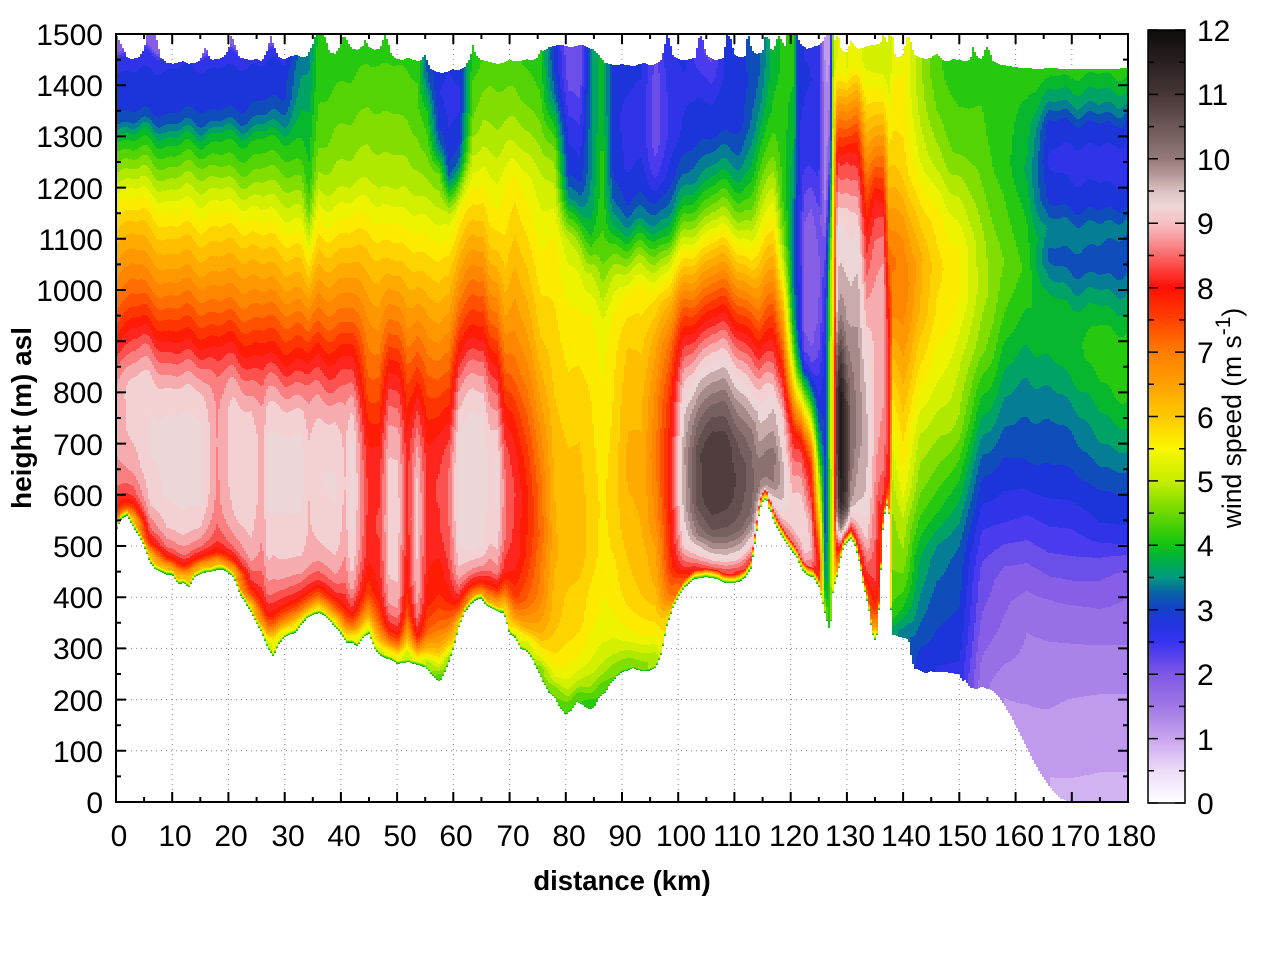  What do you see at coordinates (69, 86) in the screenshot?
I see `svg-text: 1400` at bounding box center [69, 86].